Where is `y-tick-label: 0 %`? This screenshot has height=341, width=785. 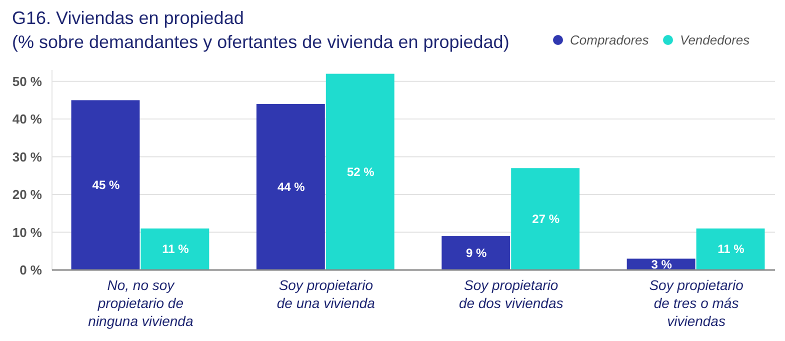
y-tick-label: 0 % is located at coordinates (31, 270).